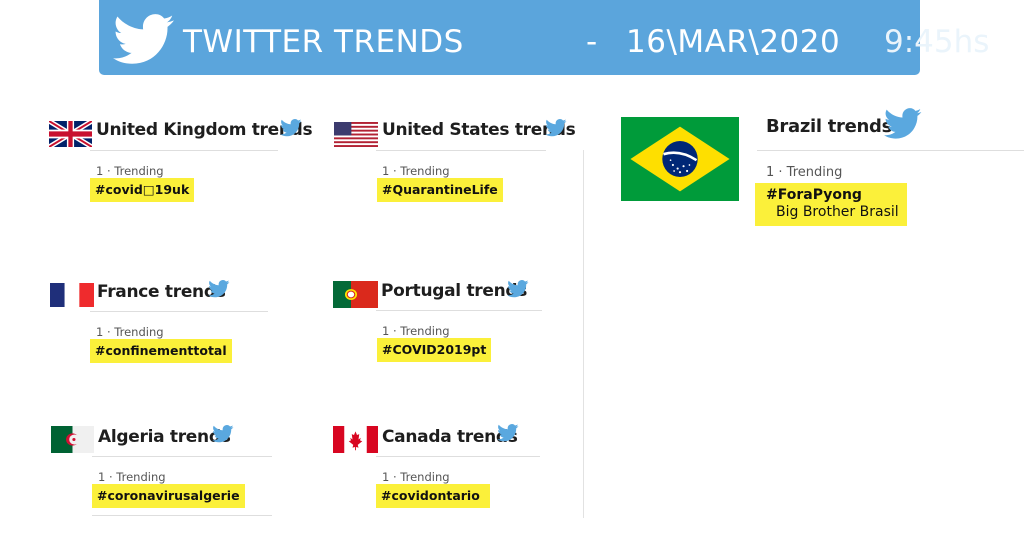 The width and height of the screenshot is (1024, 536). Describe the element at coordinates (440, 190) in the screenshot. I see `trend-hashtag: #QuarantineLife` at that location.